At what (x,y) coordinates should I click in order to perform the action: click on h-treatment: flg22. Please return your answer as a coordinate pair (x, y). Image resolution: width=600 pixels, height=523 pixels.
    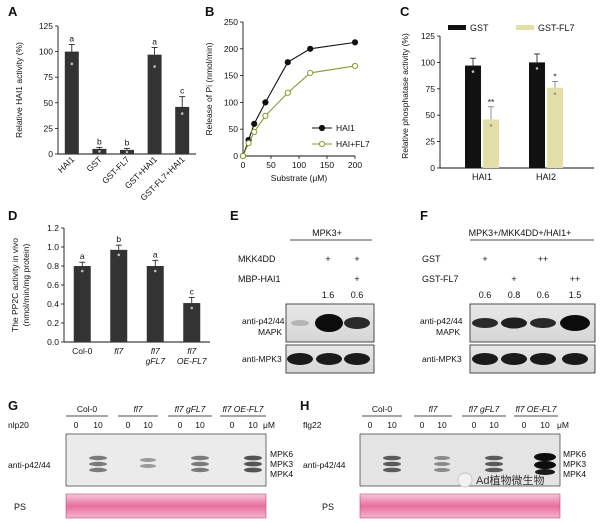
    Looking at the image, I should click on (312, 425).